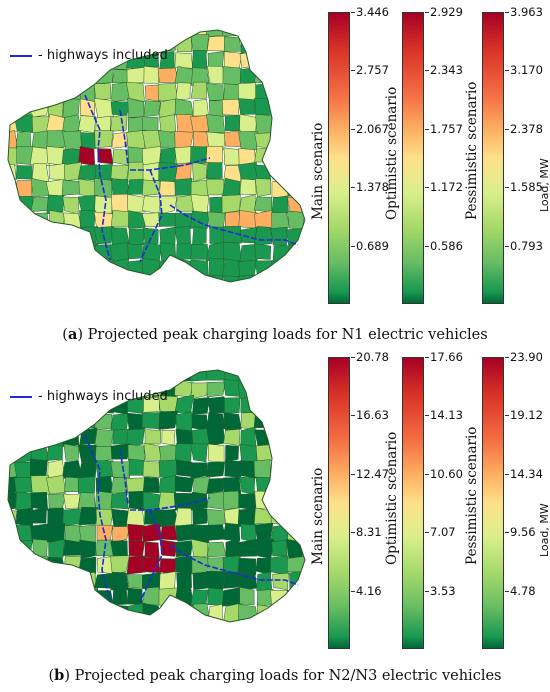 Image resolution: width=550 pixels, height=692 pixels. What do you see at coordinates (524, 128) in the screenshot?
I see `colorbar-tick-label: 2.378` at bounding box center [524, 128].